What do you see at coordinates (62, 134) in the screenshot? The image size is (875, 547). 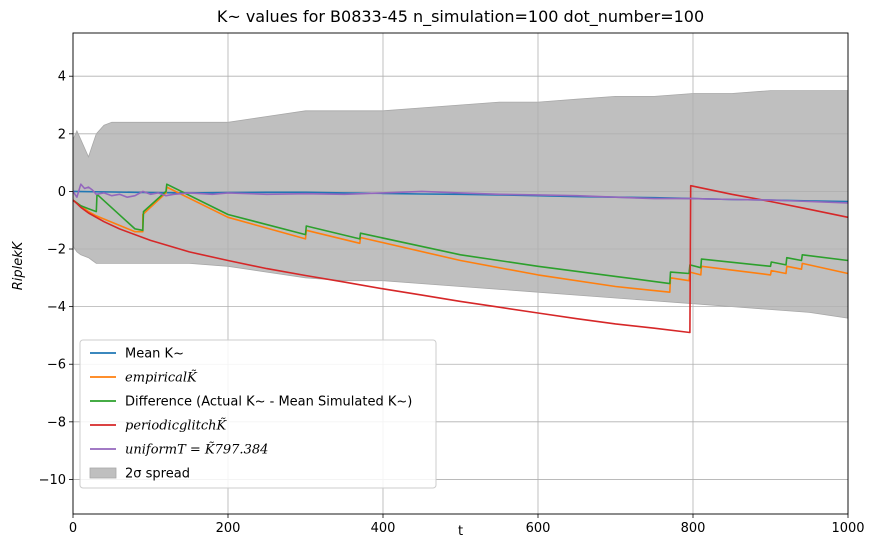 I see `y-tick-label: 2` at bounding box center [62, 134].